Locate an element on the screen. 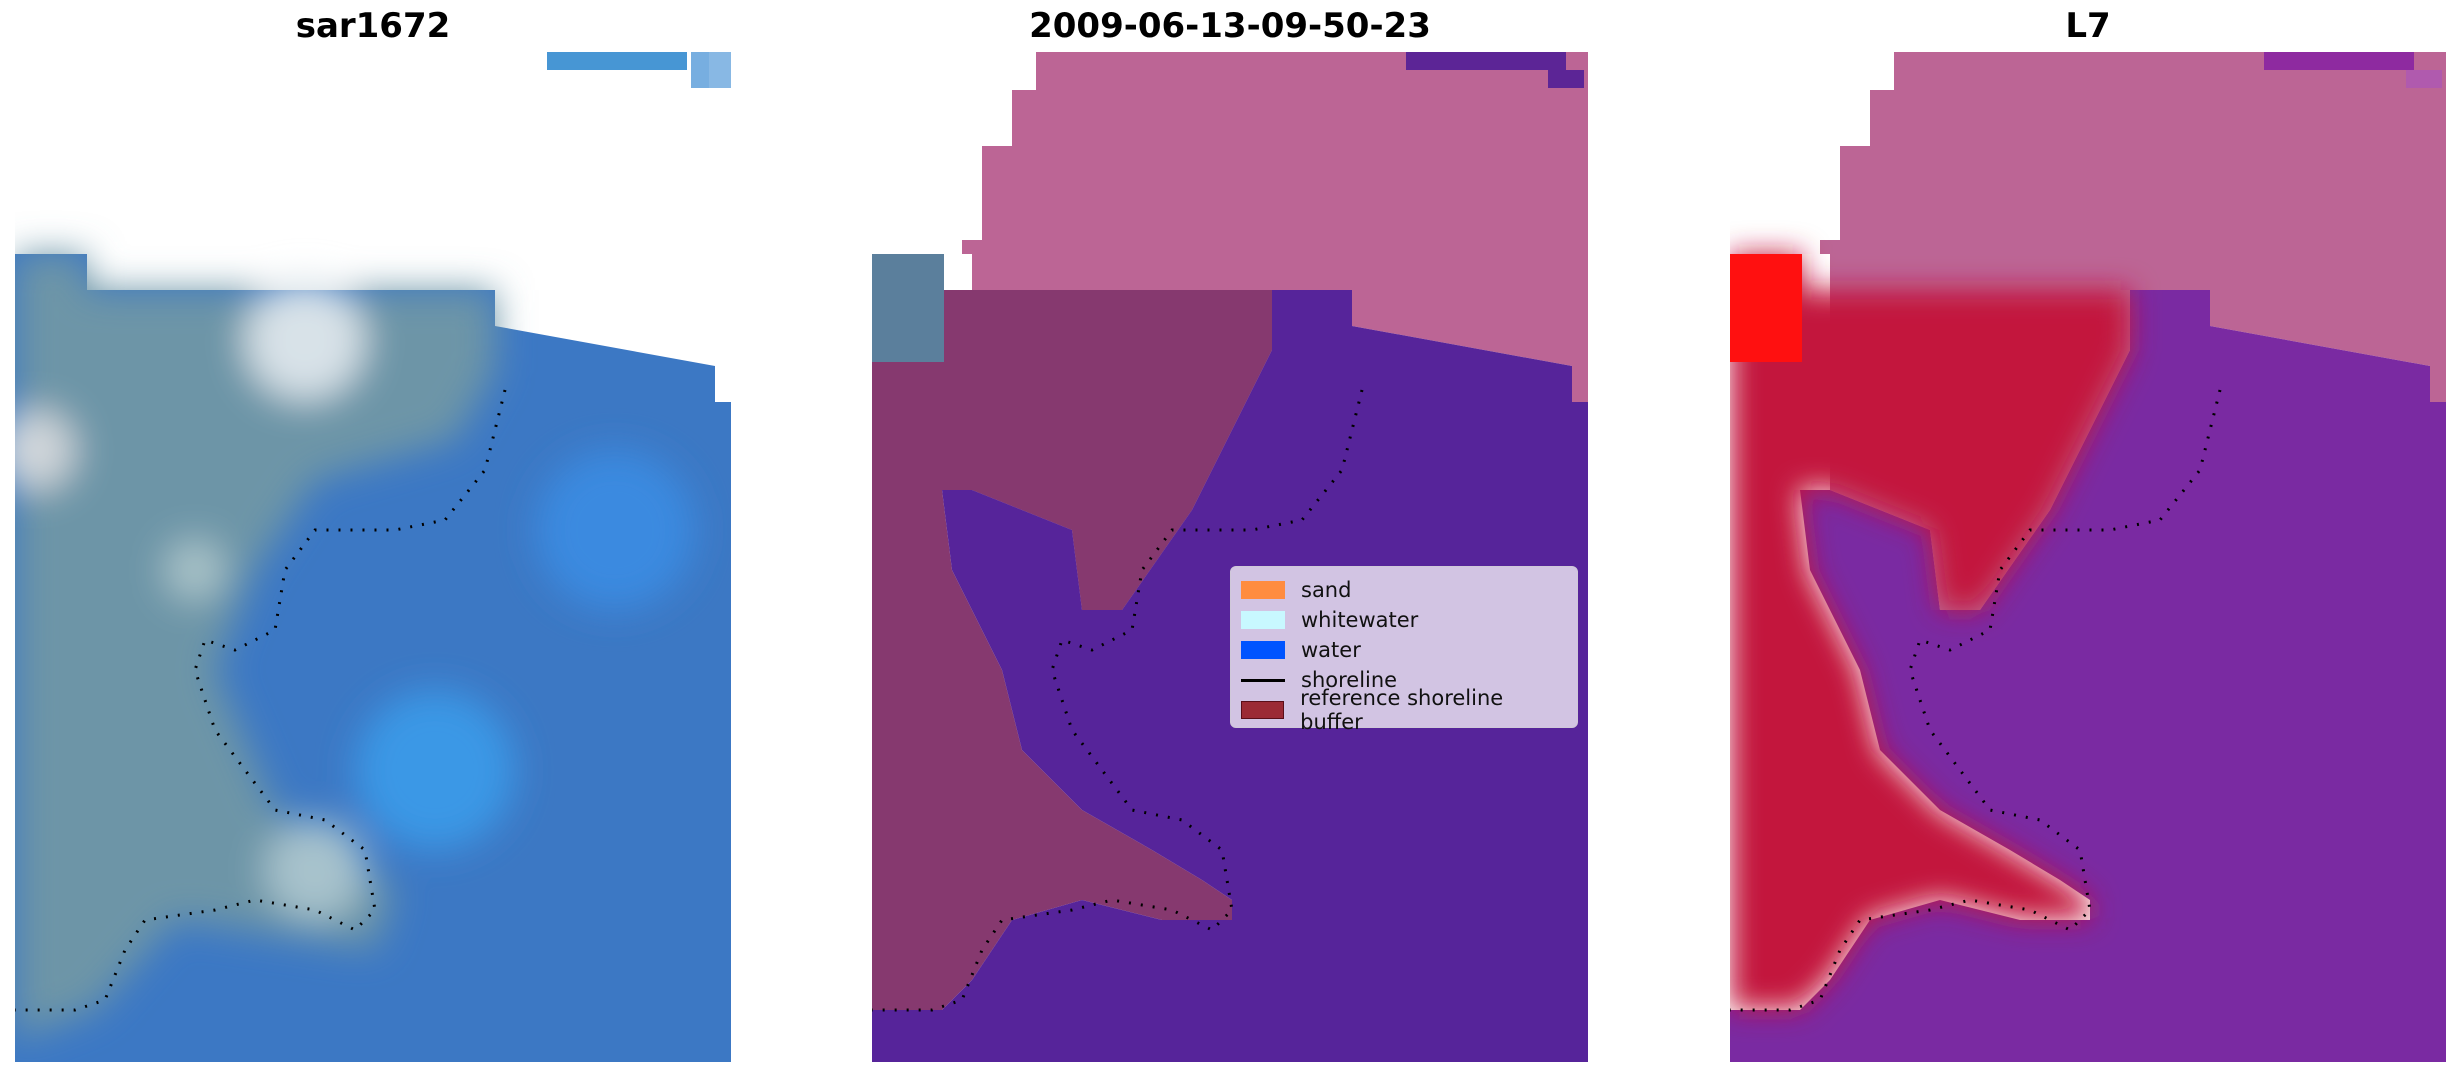 This screenshot has height=1076, width=2460. legend-item-water: water is located at coordinates (1404, 650).